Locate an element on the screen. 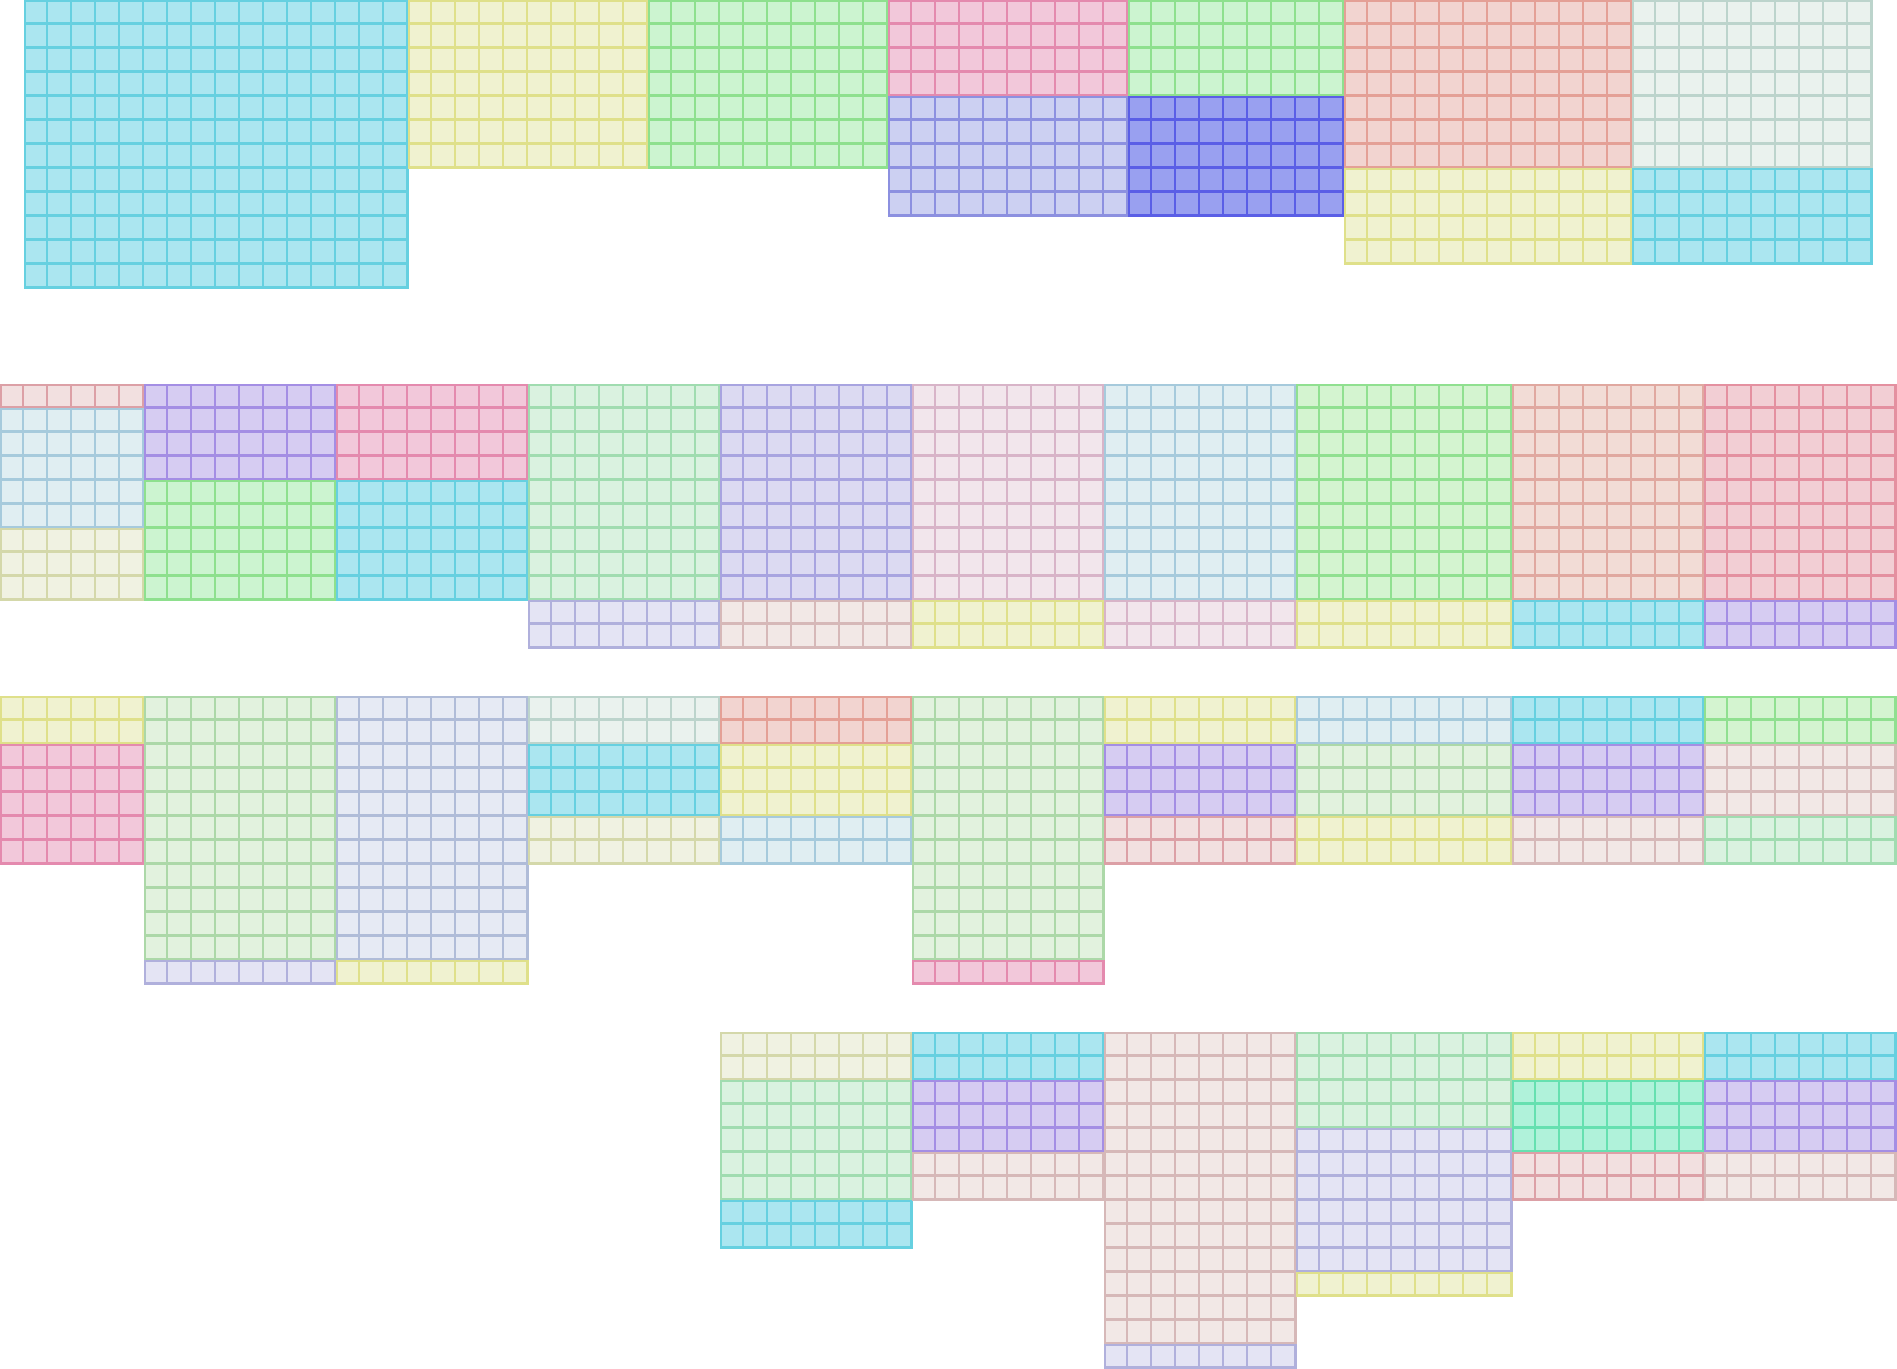  grid-block-peach is located at coordinates (1608, 492).